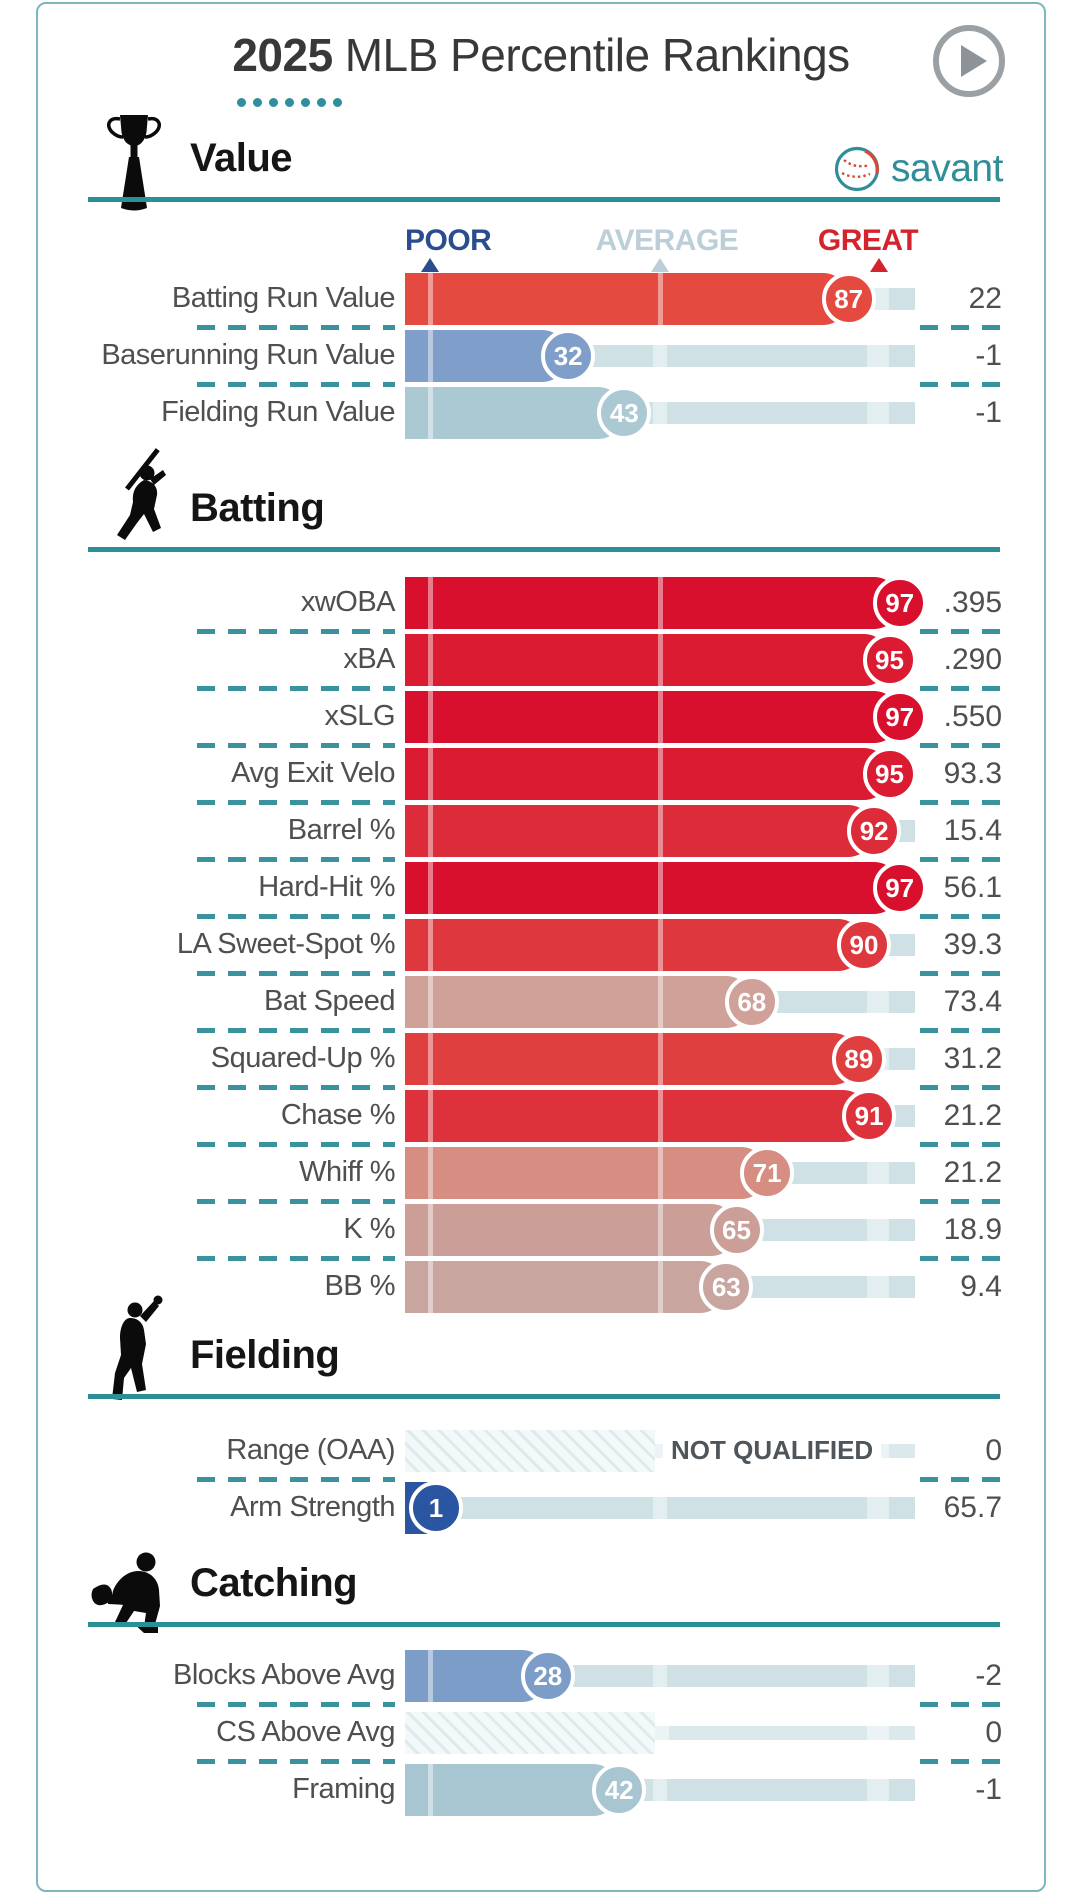 The width and height of the screenshot is (1080, 1892). I want to click on savant-wordmark: savant, so click(947, 168).